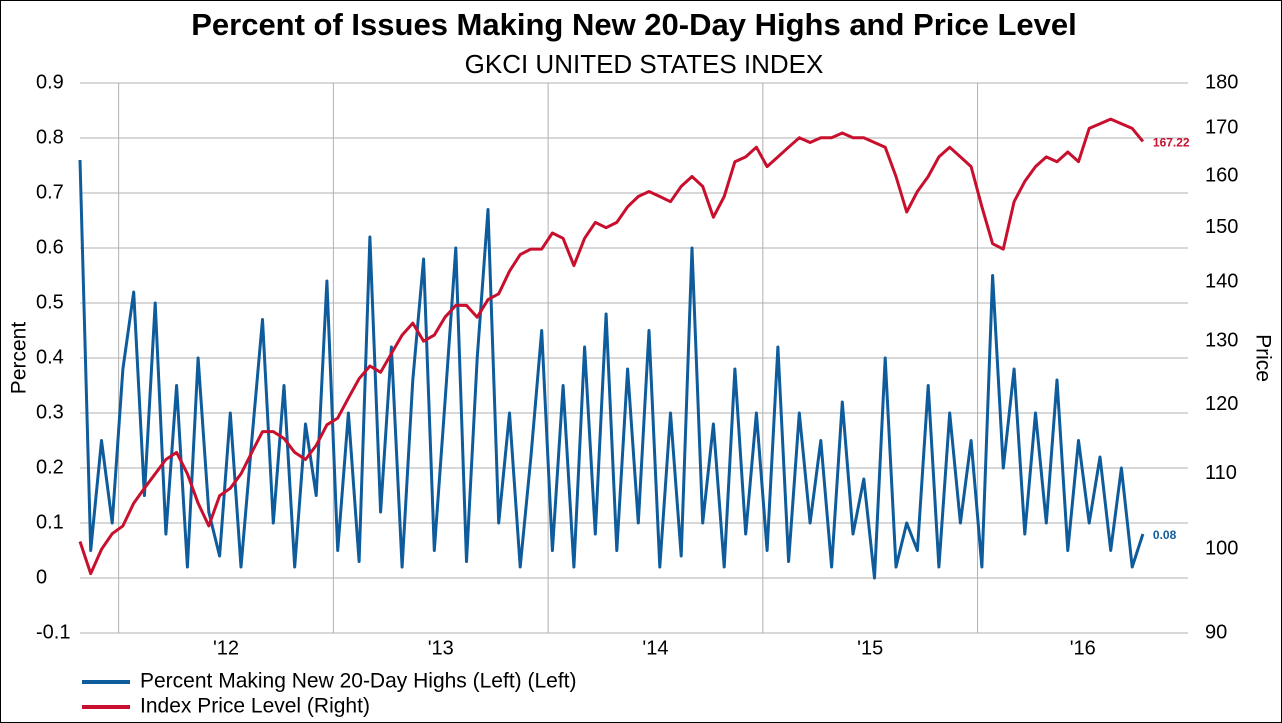  What do you see at coordinates (1171, 143) in the screenshot?
I see `end-label: 167.22` at bounding box center [1171, 143].